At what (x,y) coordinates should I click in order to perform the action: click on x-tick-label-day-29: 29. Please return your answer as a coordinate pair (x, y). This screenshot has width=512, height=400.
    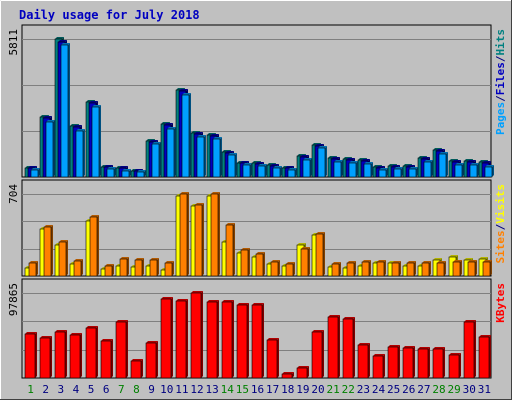
    Looking at the image, I should click on (454, 389).